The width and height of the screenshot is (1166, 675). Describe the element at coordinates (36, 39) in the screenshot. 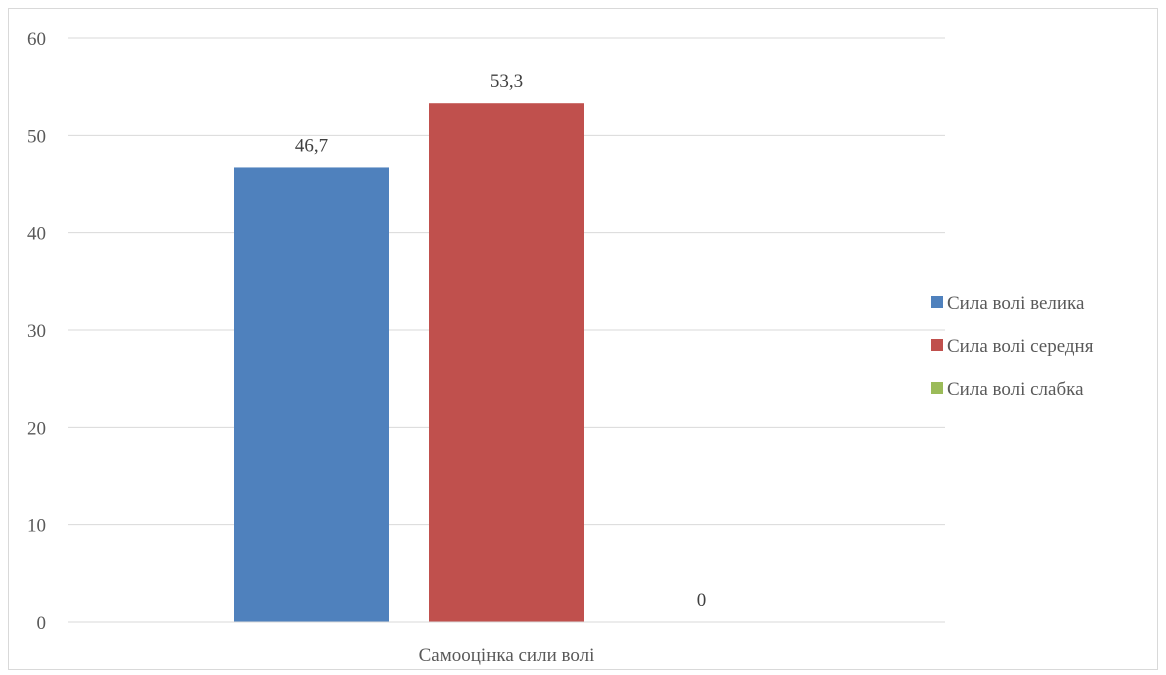

I see `y-tick-label: 60` at that location.